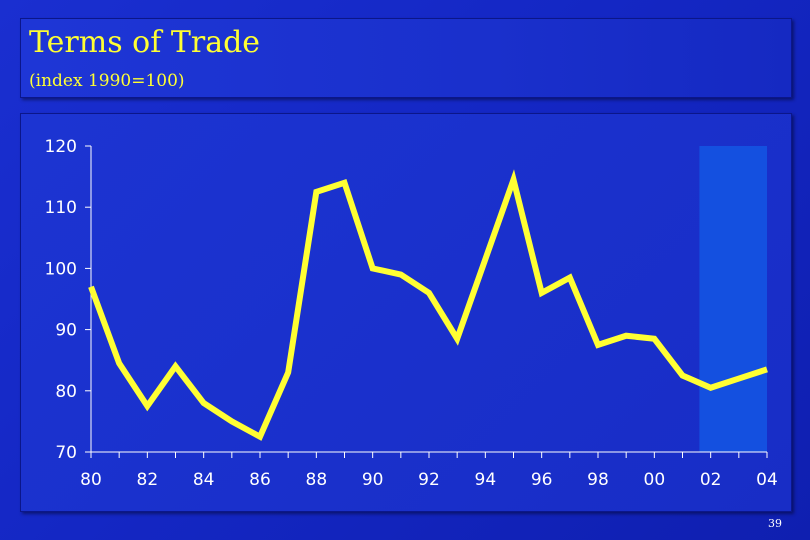 The width and height of the screenshot is (810, 540). What do you see at coordinates (66, 453) in the screenshot?
I see `y-tick-label: 70` at bounding box center [66, 453].